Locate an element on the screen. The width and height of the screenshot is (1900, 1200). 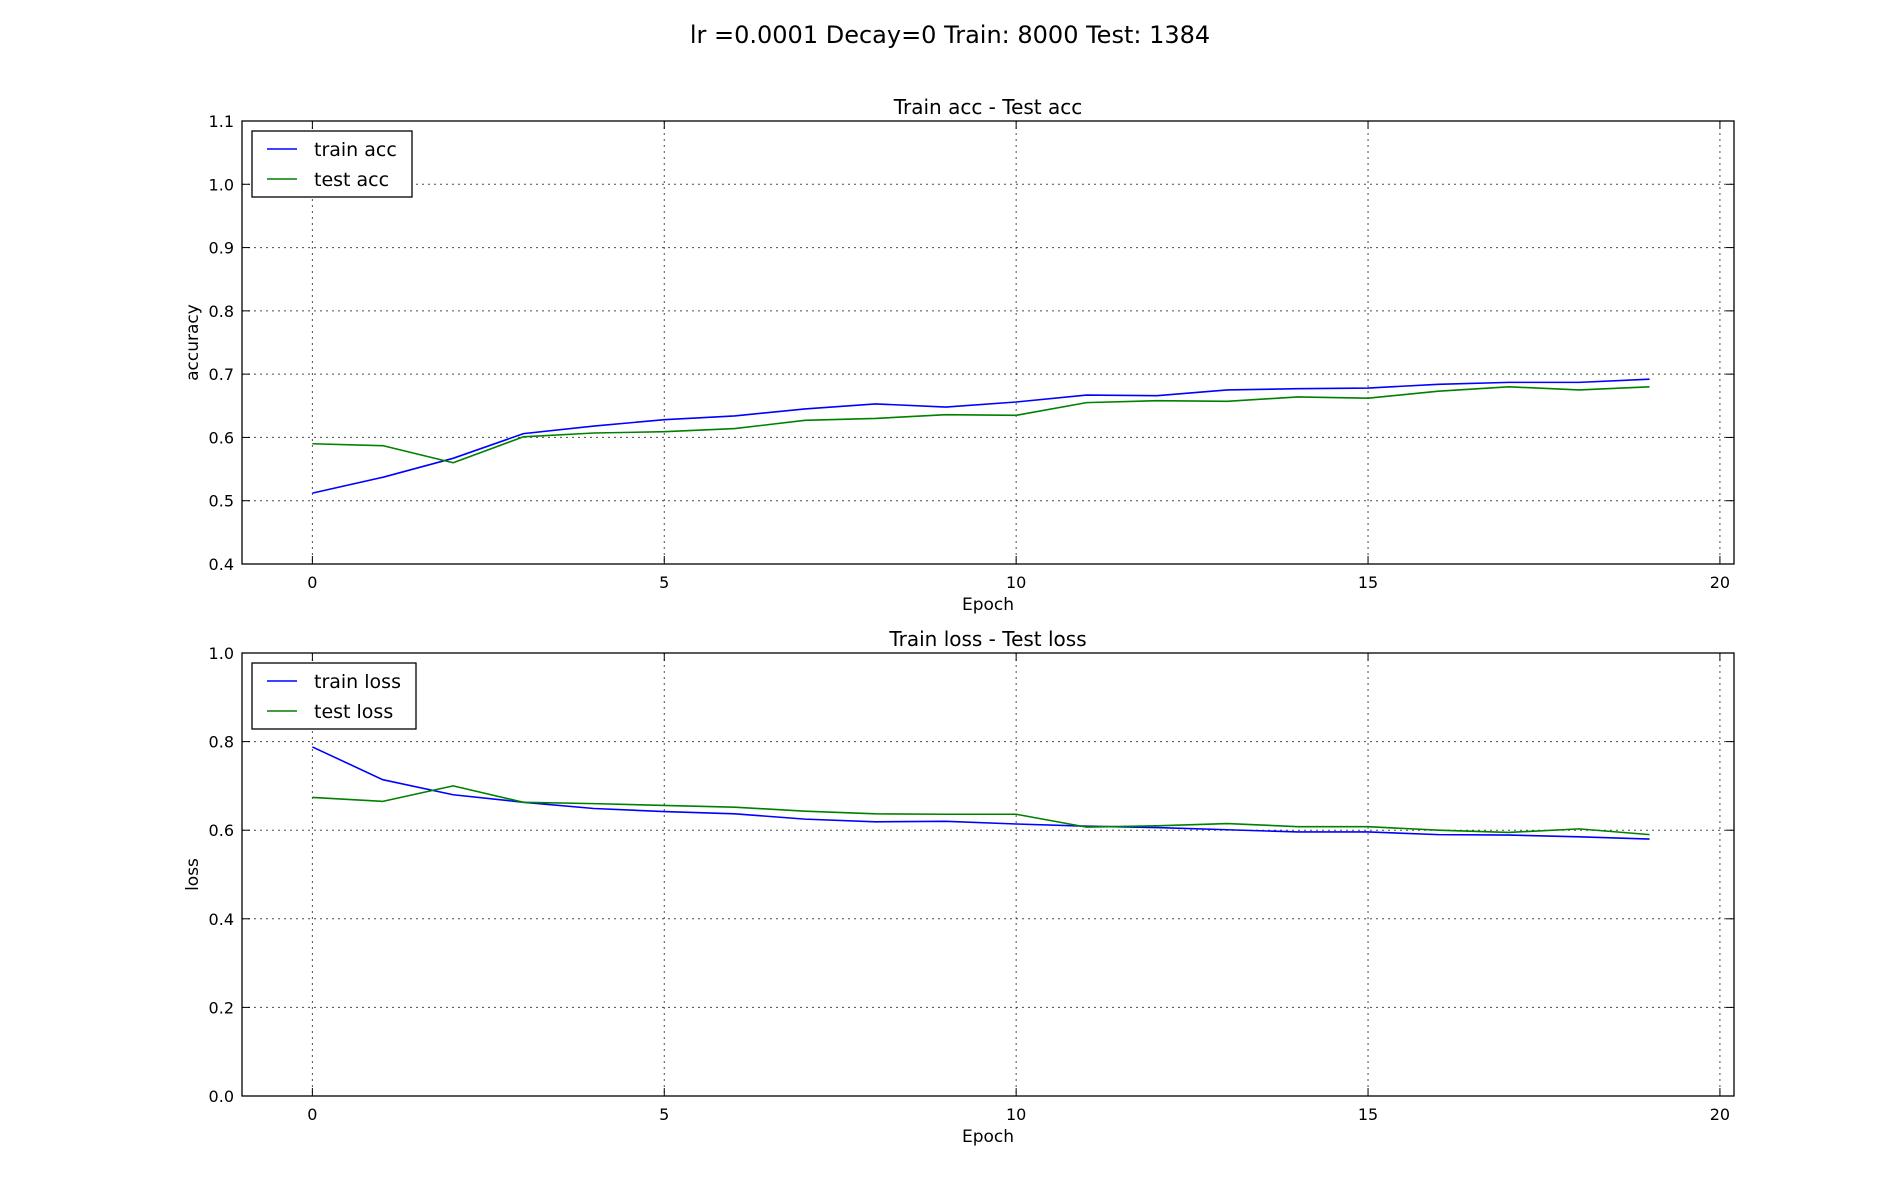
series-line-train-loss is located at coordinates (981, 793).